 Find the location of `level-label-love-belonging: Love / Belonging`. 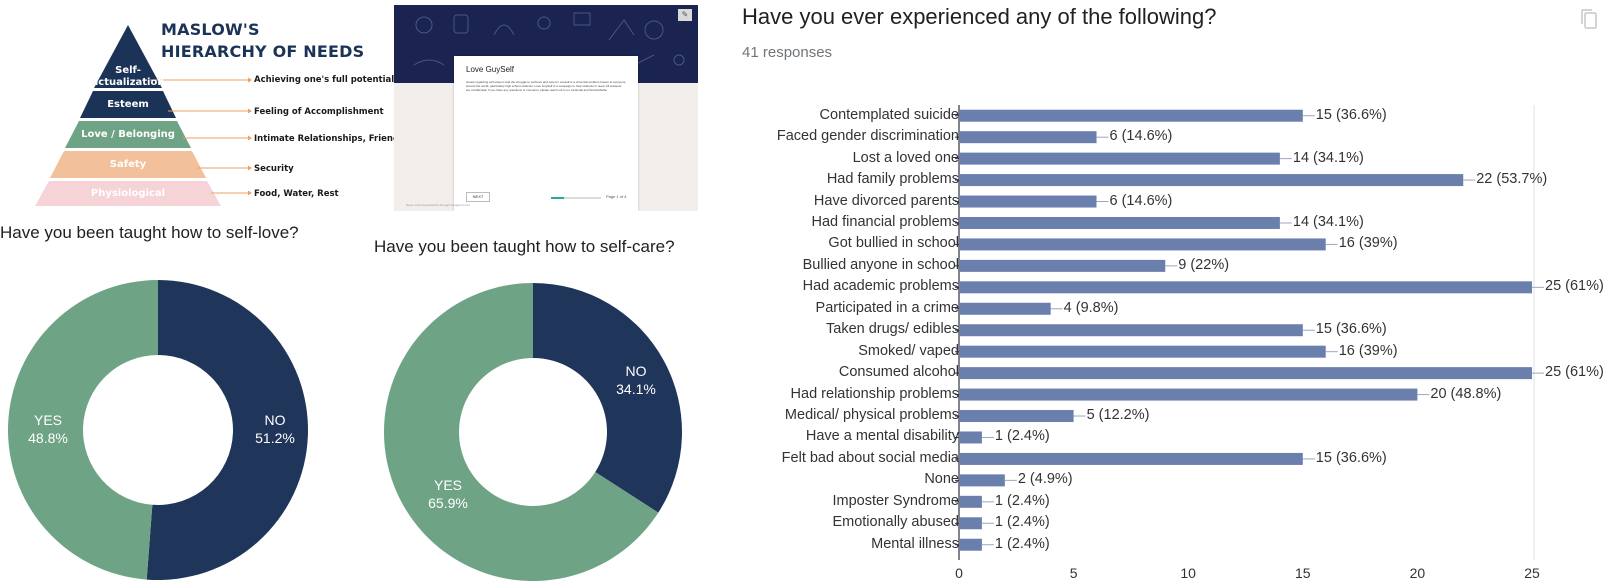

level-label-love-belonging: Love / Belonging is located at coordinates (128, 134).